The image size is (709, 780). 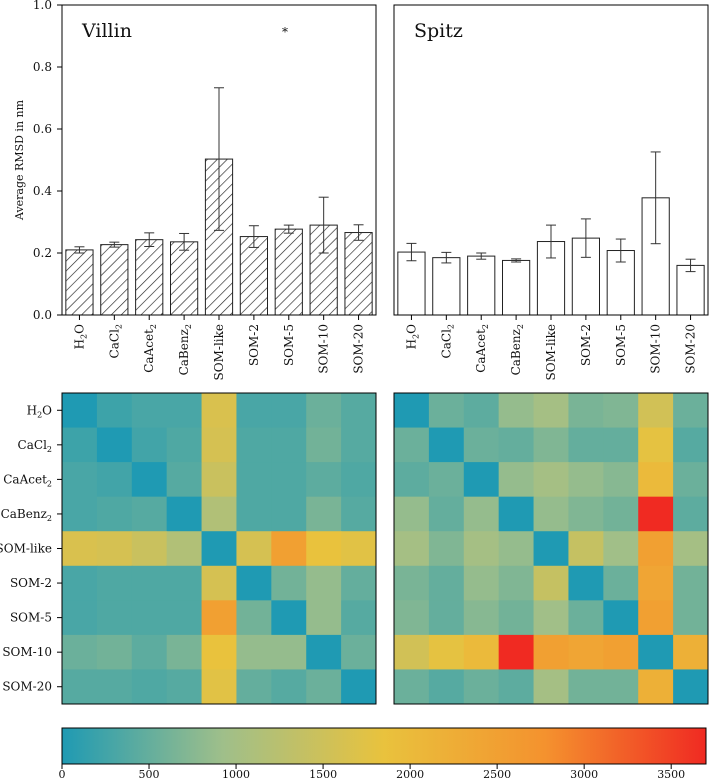 I want to click on spitz-x-tick-label: CaAcet2, so click(x=482, y=348).